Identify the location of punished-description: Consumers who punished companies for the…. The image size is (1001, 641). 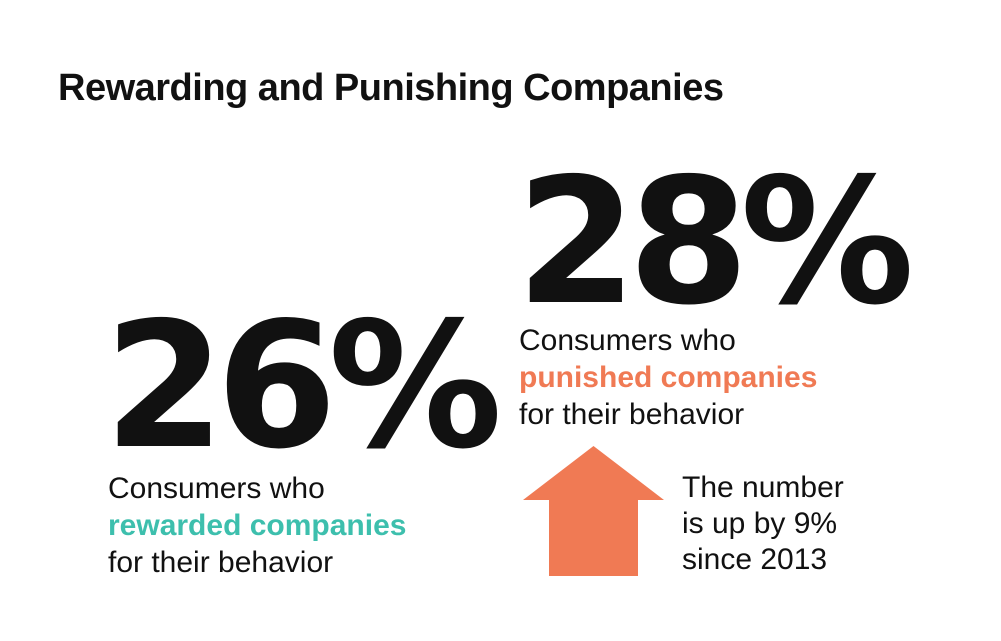
(668, 377).